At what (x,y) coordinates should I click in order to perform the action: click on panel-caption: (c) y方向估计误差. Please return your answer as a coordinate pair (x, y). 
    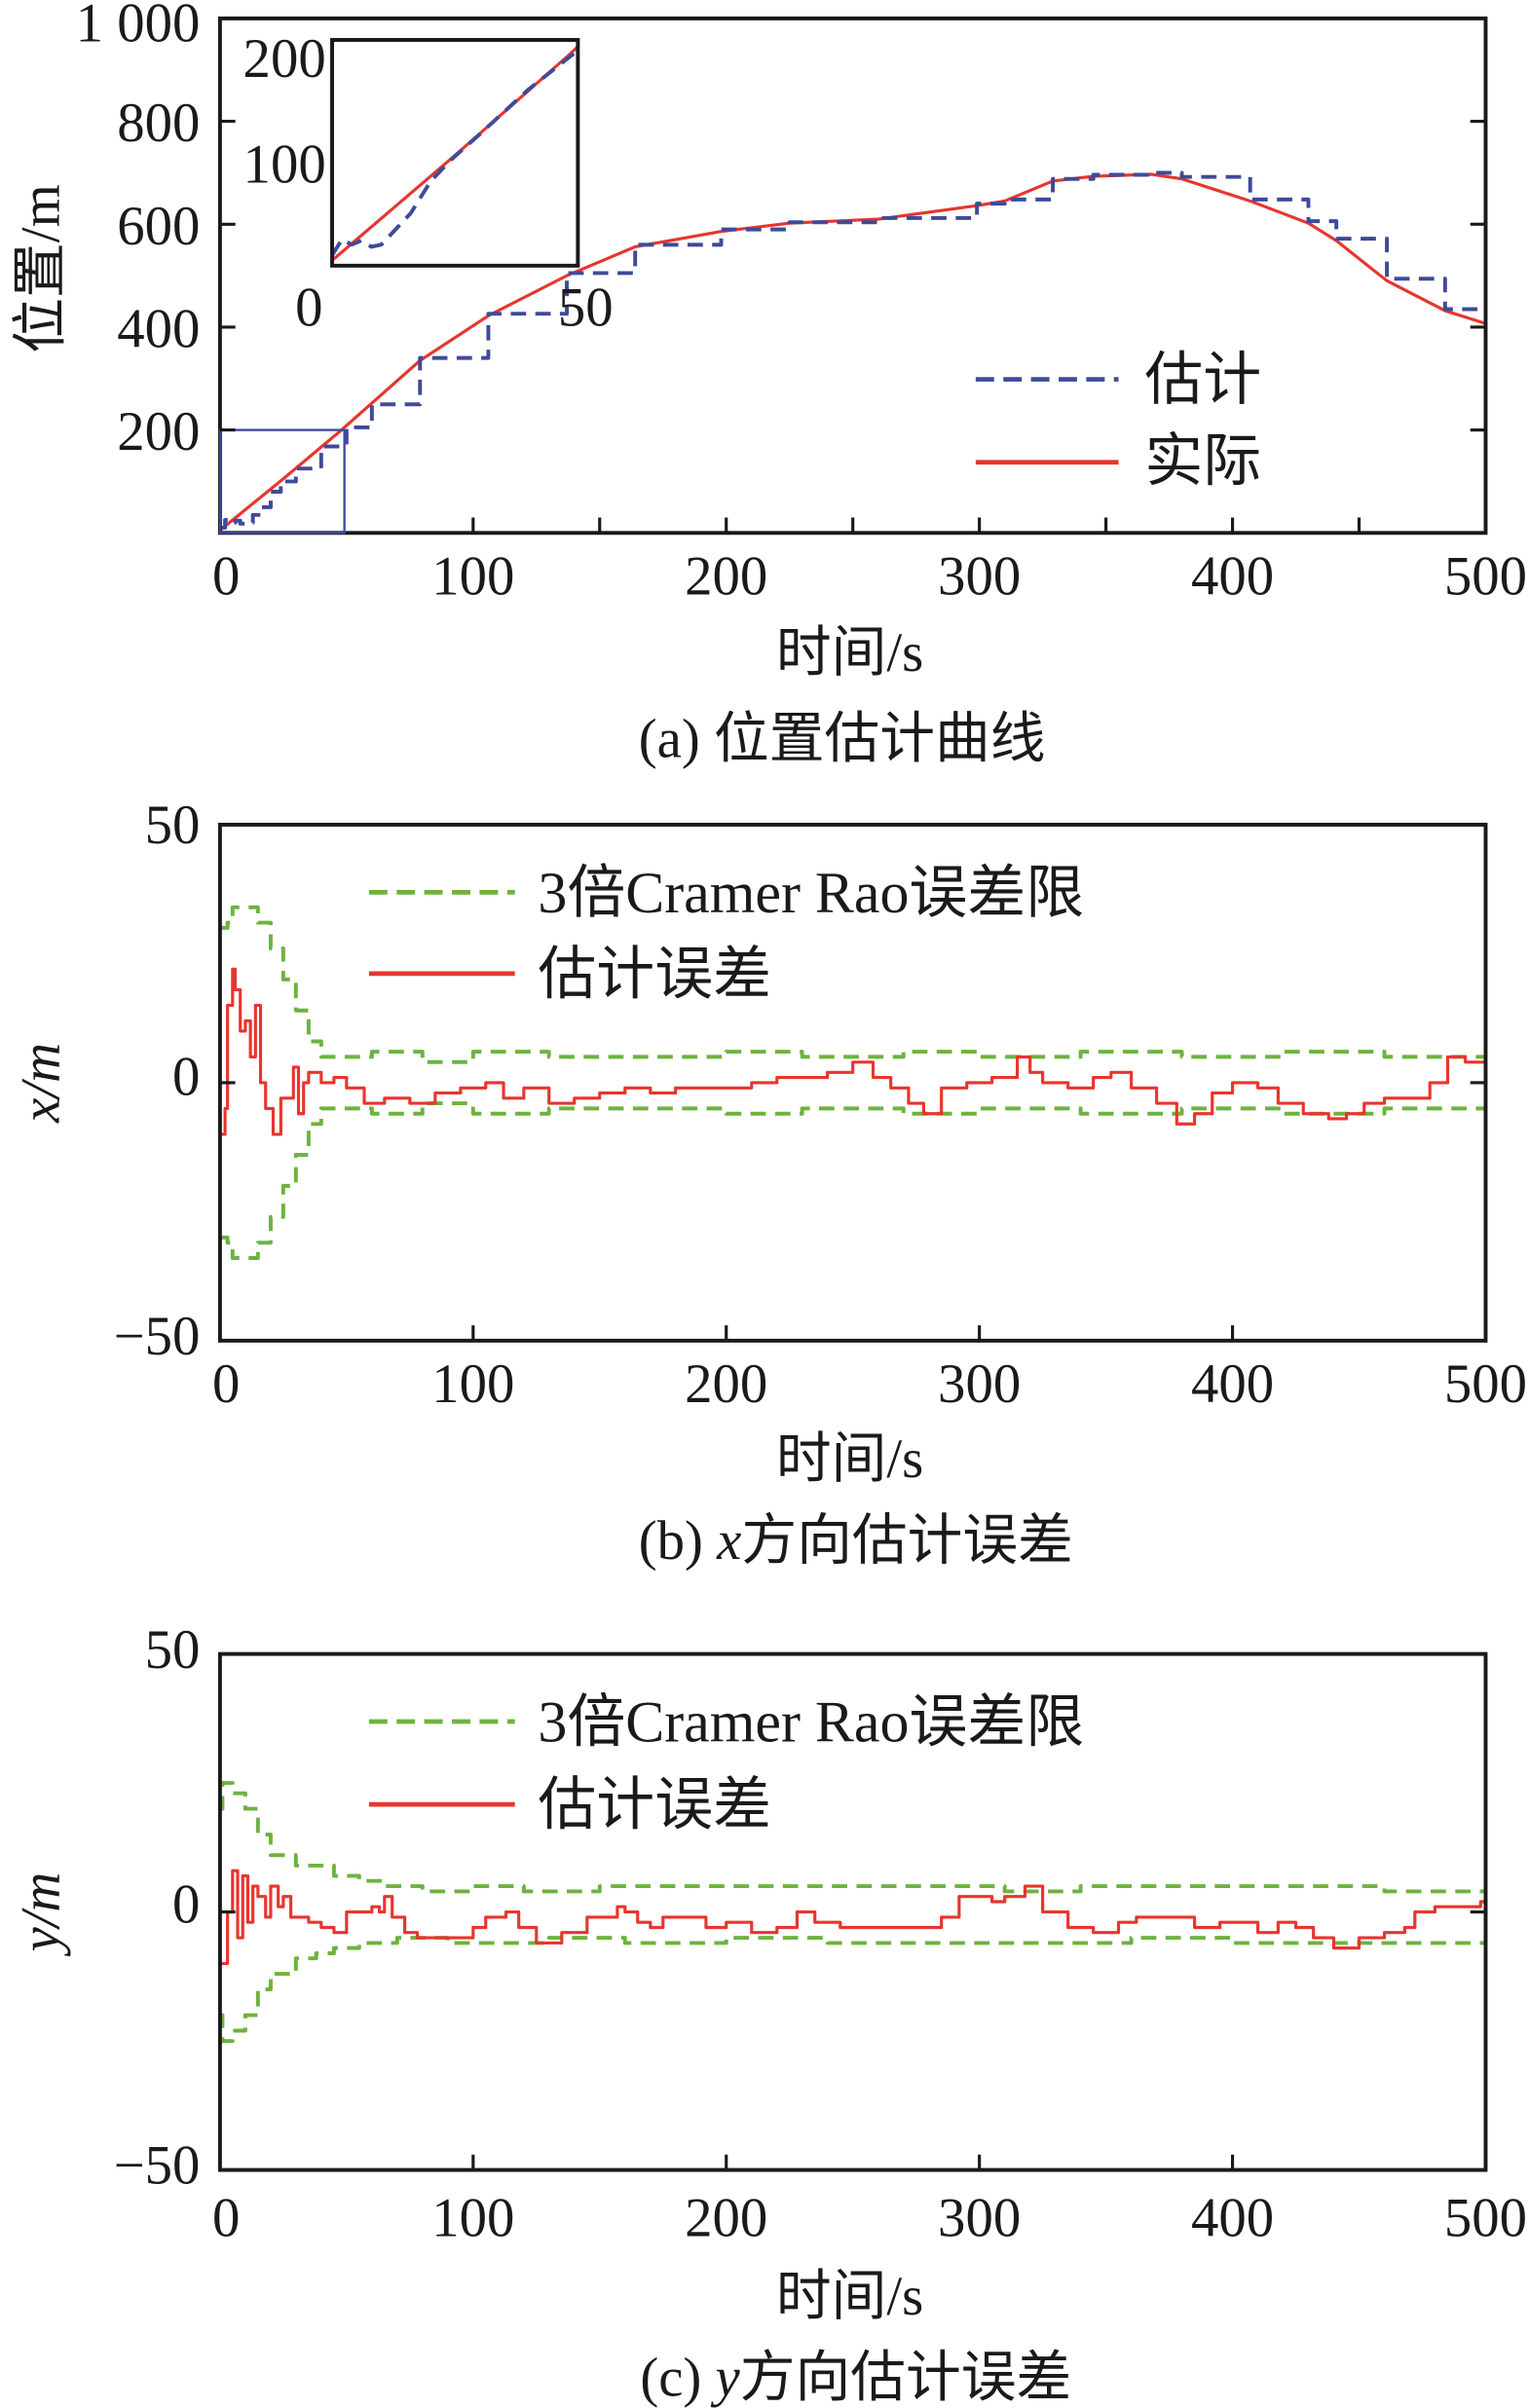
    Looking at the image, I should click on (855, 2378).